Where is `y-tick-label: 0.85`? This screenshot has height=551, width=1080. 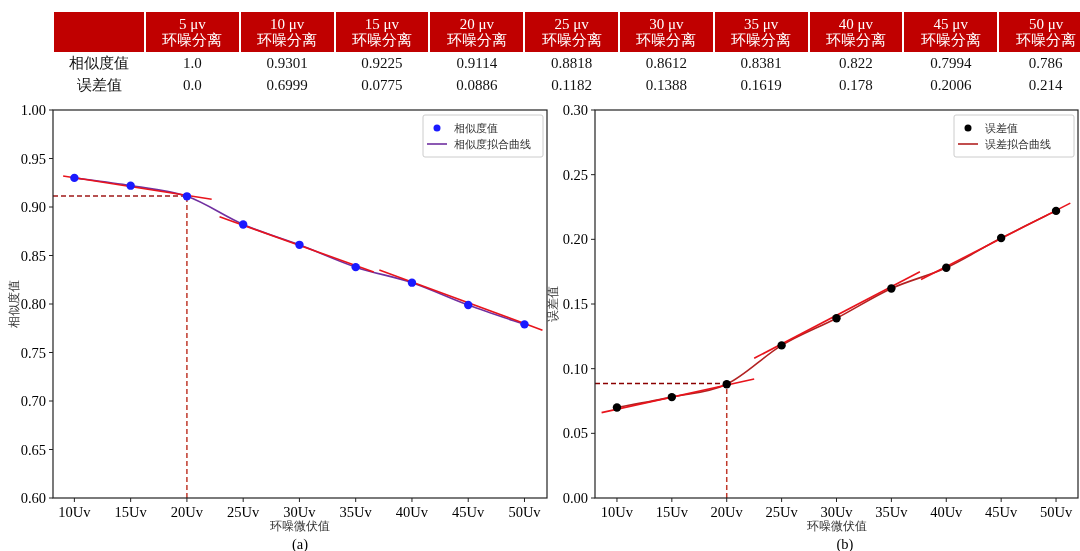 y-tick-label: 0.85 is located at coordinates (33, 255).